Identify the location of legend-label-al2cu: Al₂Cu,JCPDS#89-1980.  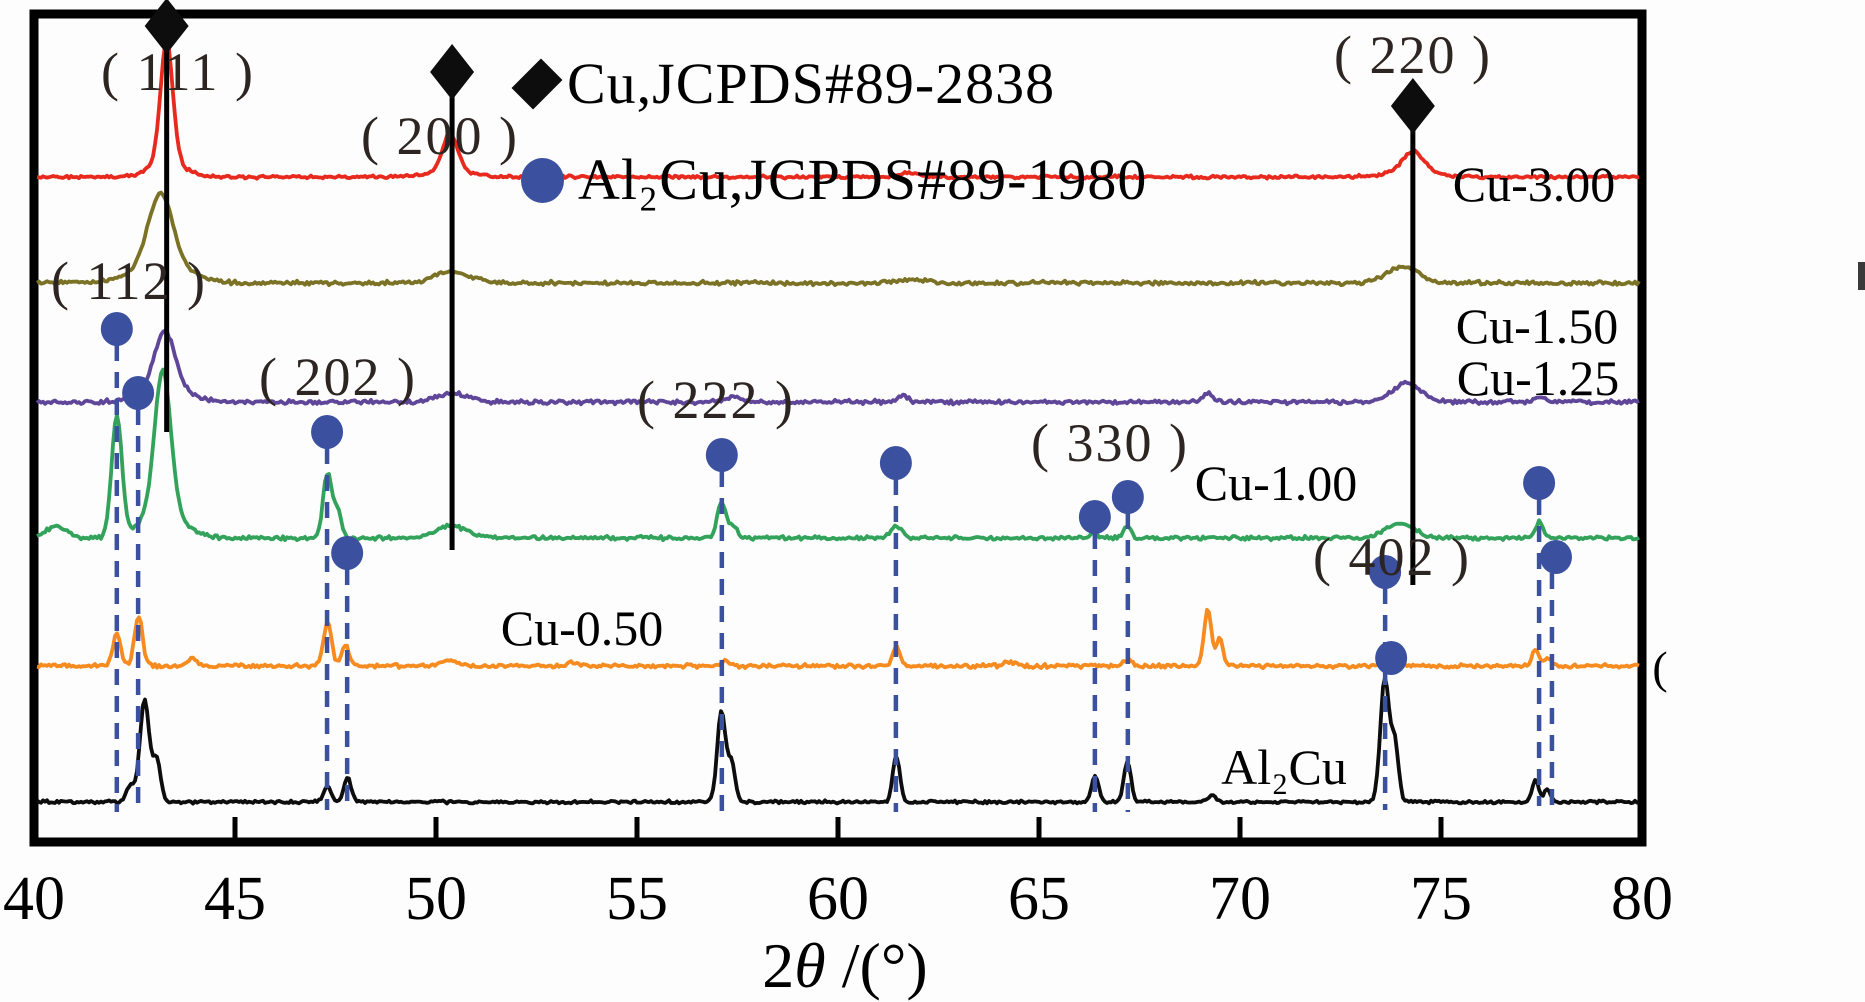
(863, 179).